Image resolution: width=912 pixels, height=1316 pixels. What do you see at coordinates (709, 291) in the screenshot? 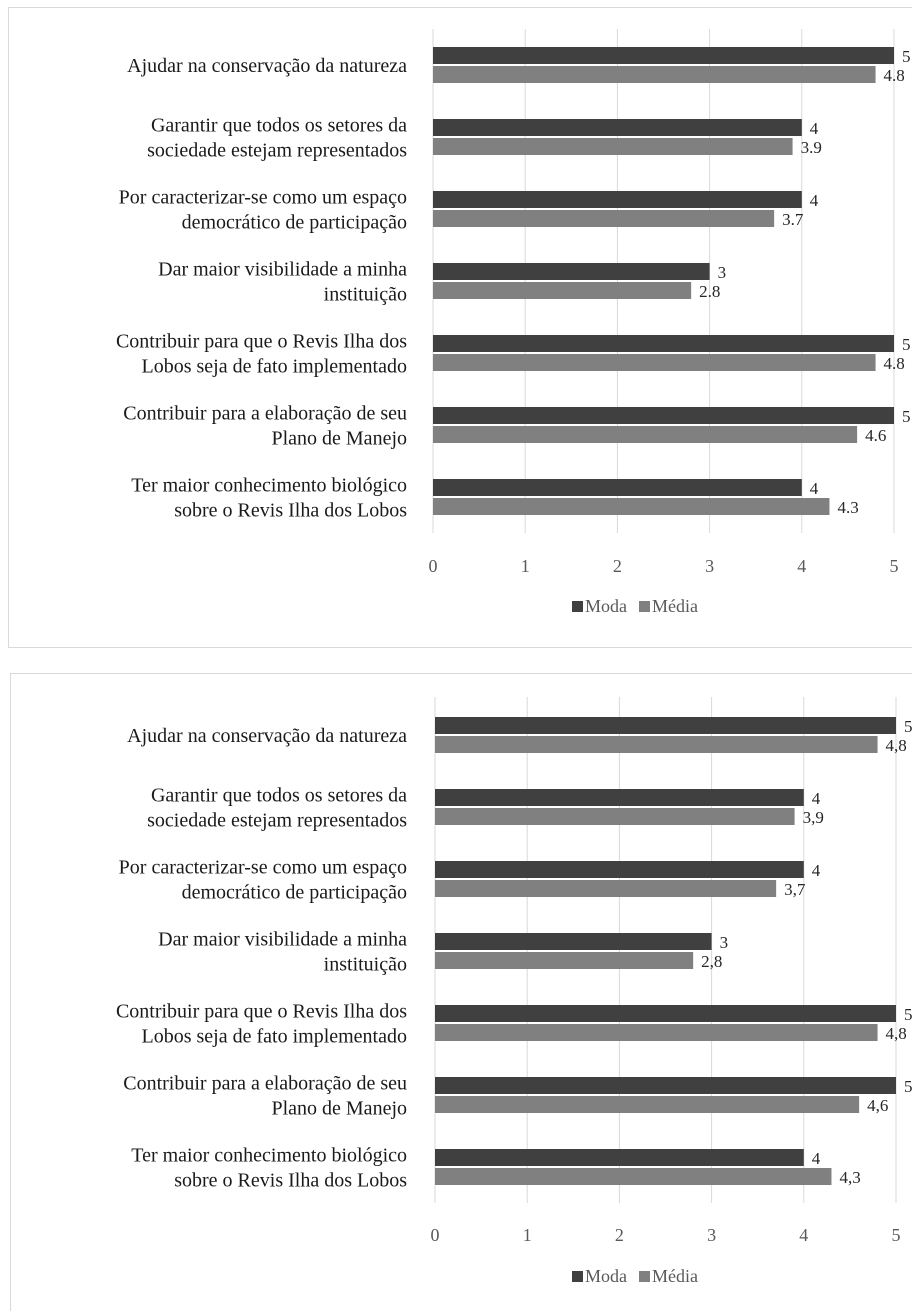
I see `value-label: 2.8` at bounding box center [709, 291].